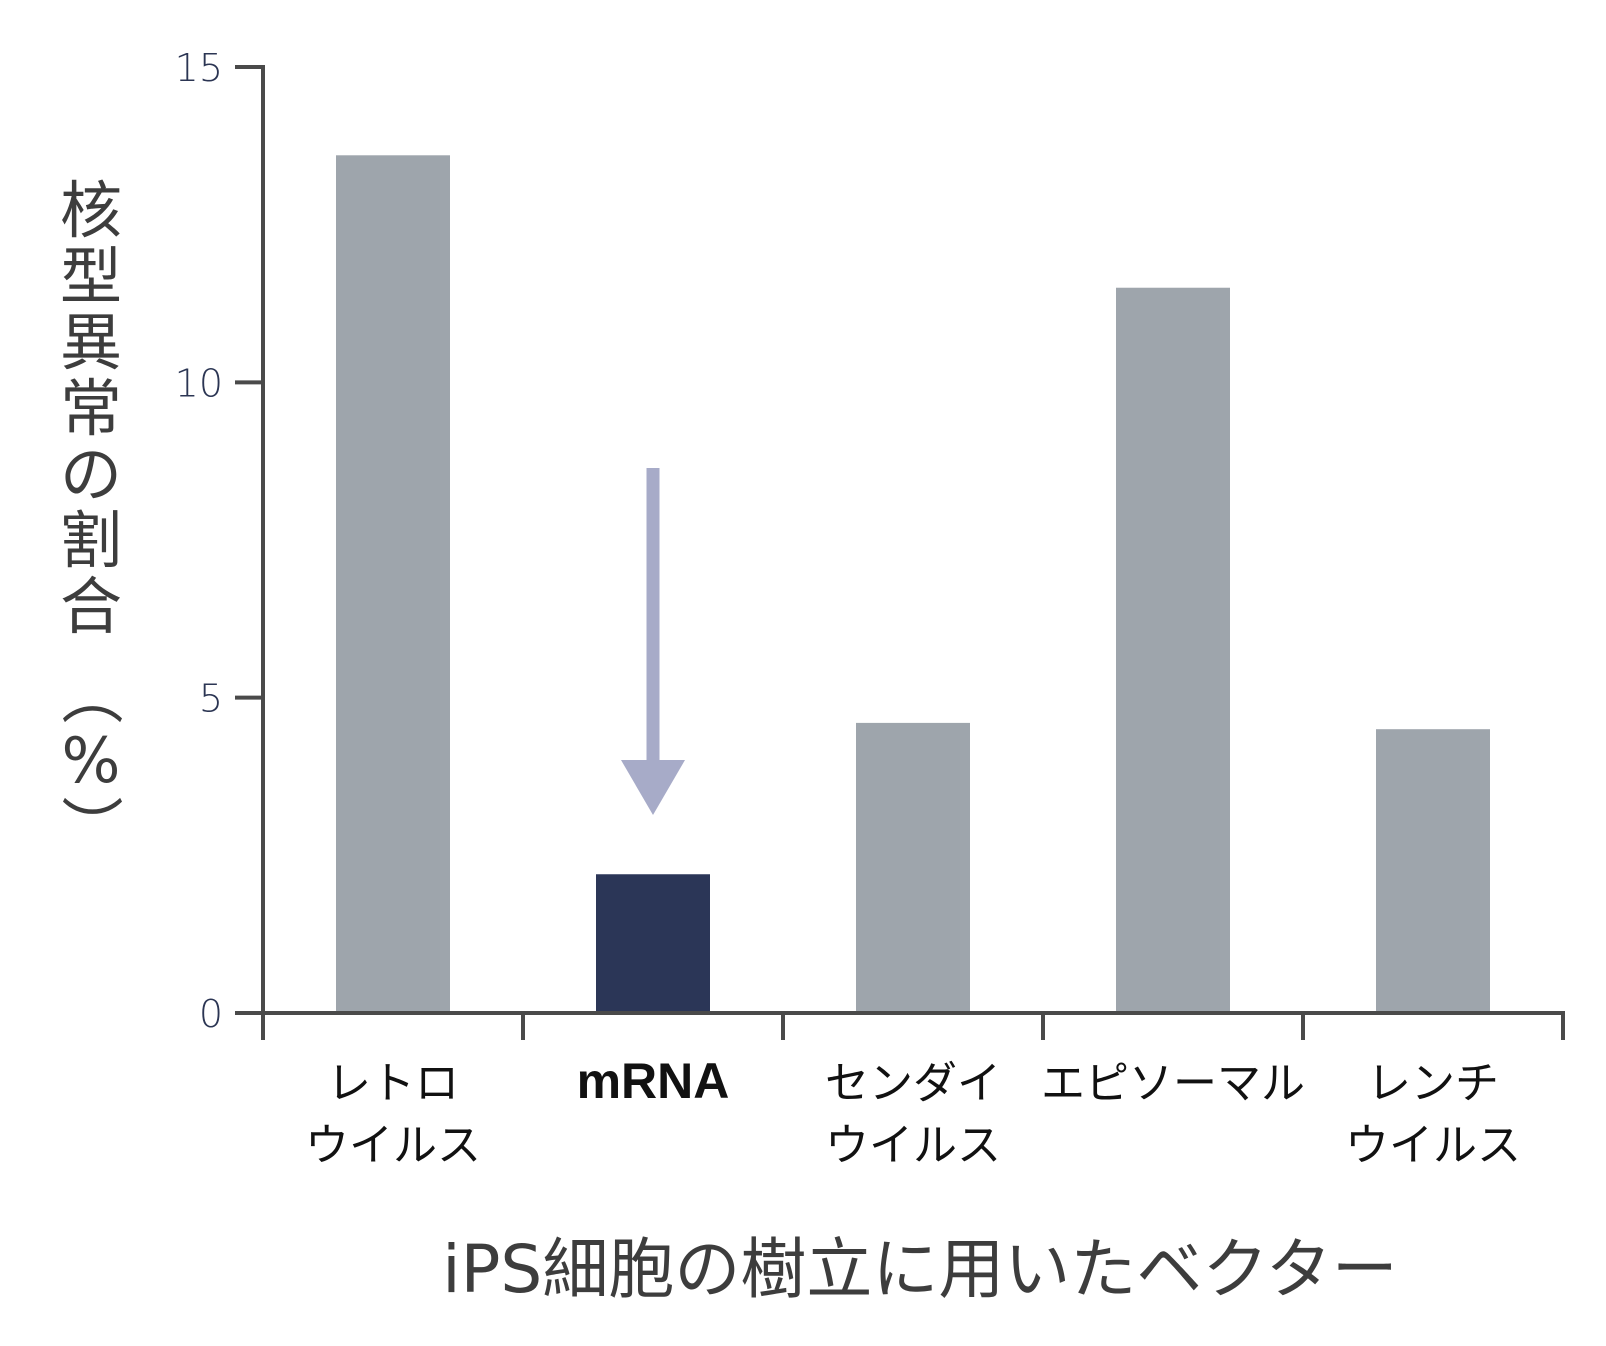  Describe the element at coordinates (653, 787) in the screenshot. I see `arrow-head-icon` at that location.